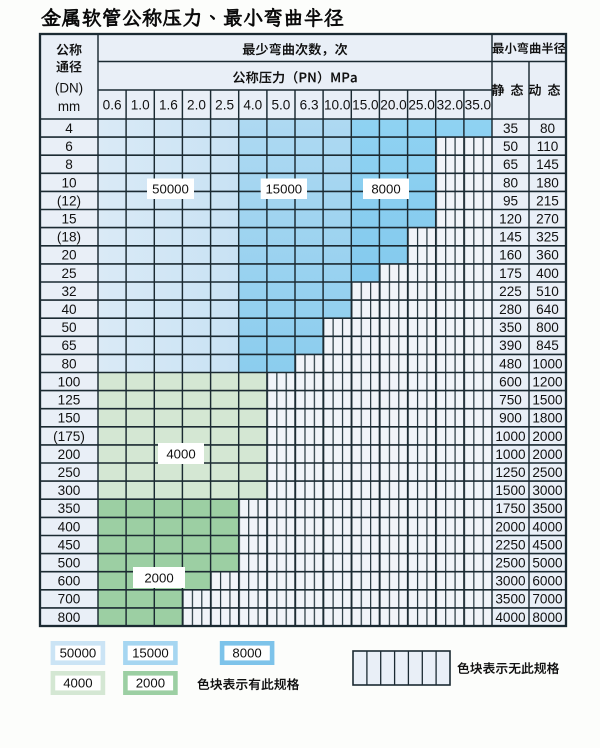  What do you see at coordinates (510, 418) in the screenshot?
I see `svg-text: 900` at bounding box center [510, 418].